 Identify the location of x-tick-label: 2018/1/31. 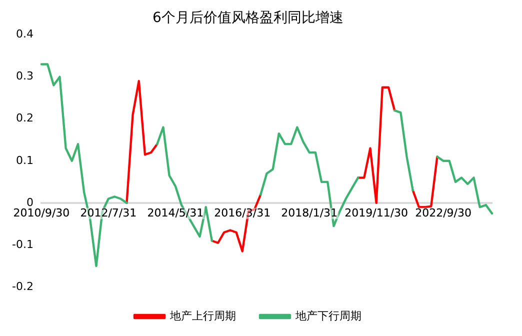
(309, 213).